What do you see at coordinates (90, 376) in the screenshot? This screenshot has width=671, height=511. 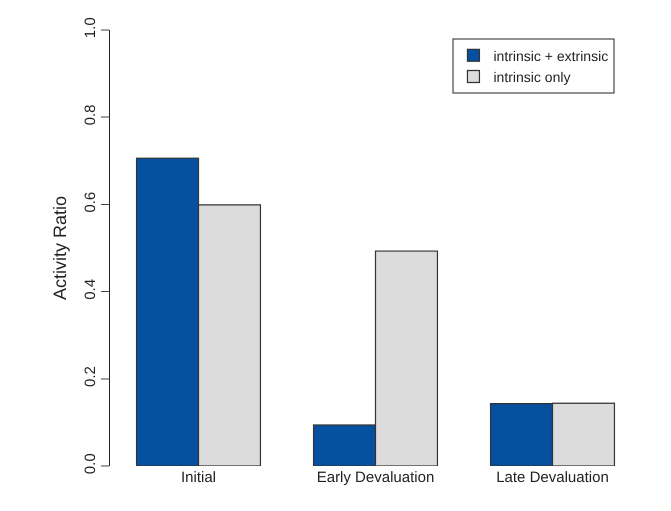 I see `y-tick-label: 0.2` at bounding box center [90, 376].